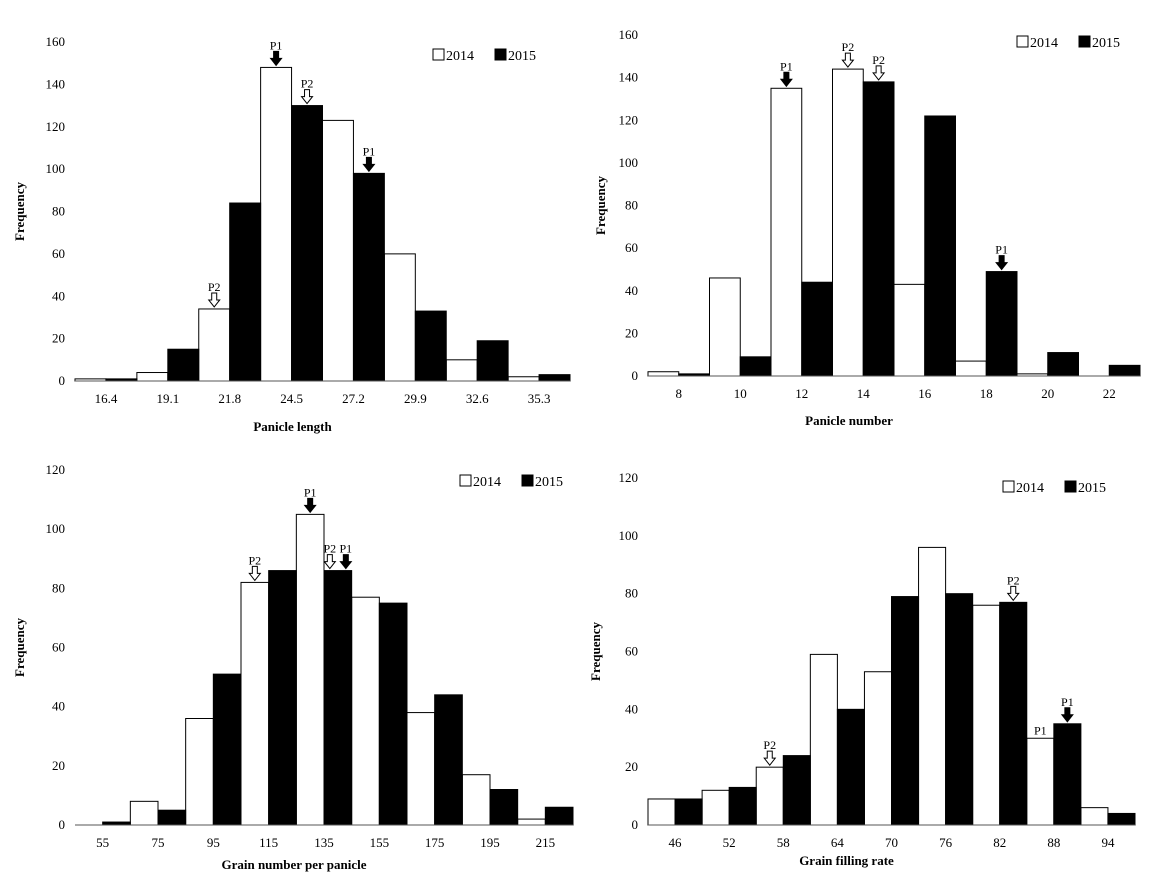 The height and width of the screenshot is (879, 1161). Describe the element at coordinates (213, 842) in the screenshot. I see `x-tick-label: 95` at that location.